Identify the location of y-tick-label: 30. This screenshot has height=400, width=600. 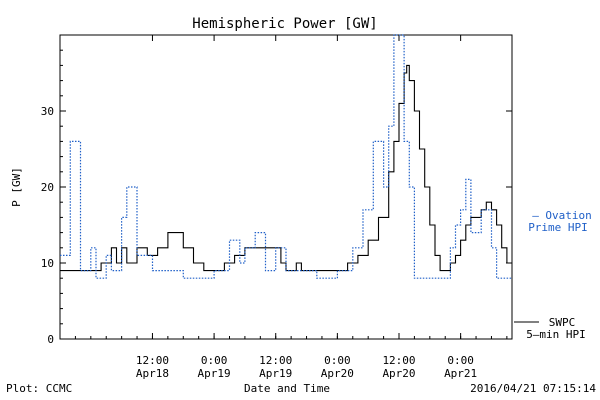
(47, 111).